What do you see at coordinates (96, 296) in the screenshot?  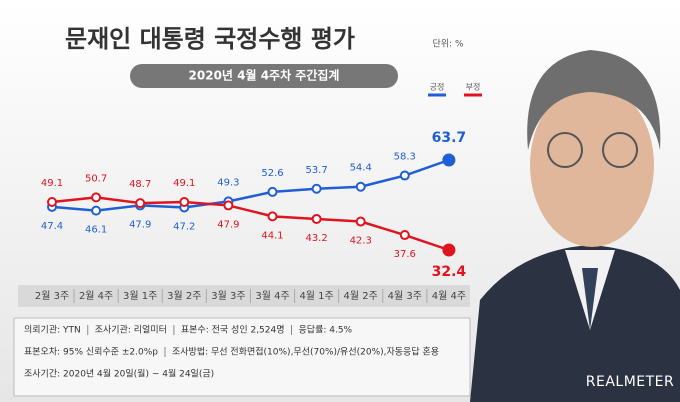 I see `x-tick-label: 2월 4주` at bounding box center [96, 296].